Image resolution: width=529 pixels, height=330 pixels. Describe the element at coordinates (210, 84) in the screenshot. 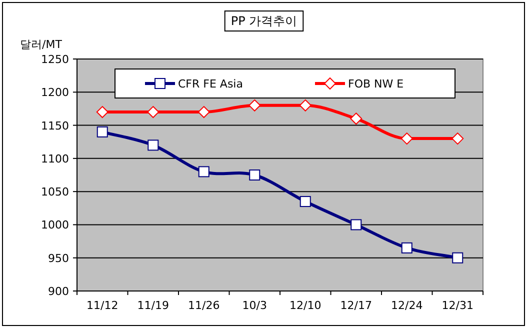

I see `legend-label: CFR FE Asia` at that location.